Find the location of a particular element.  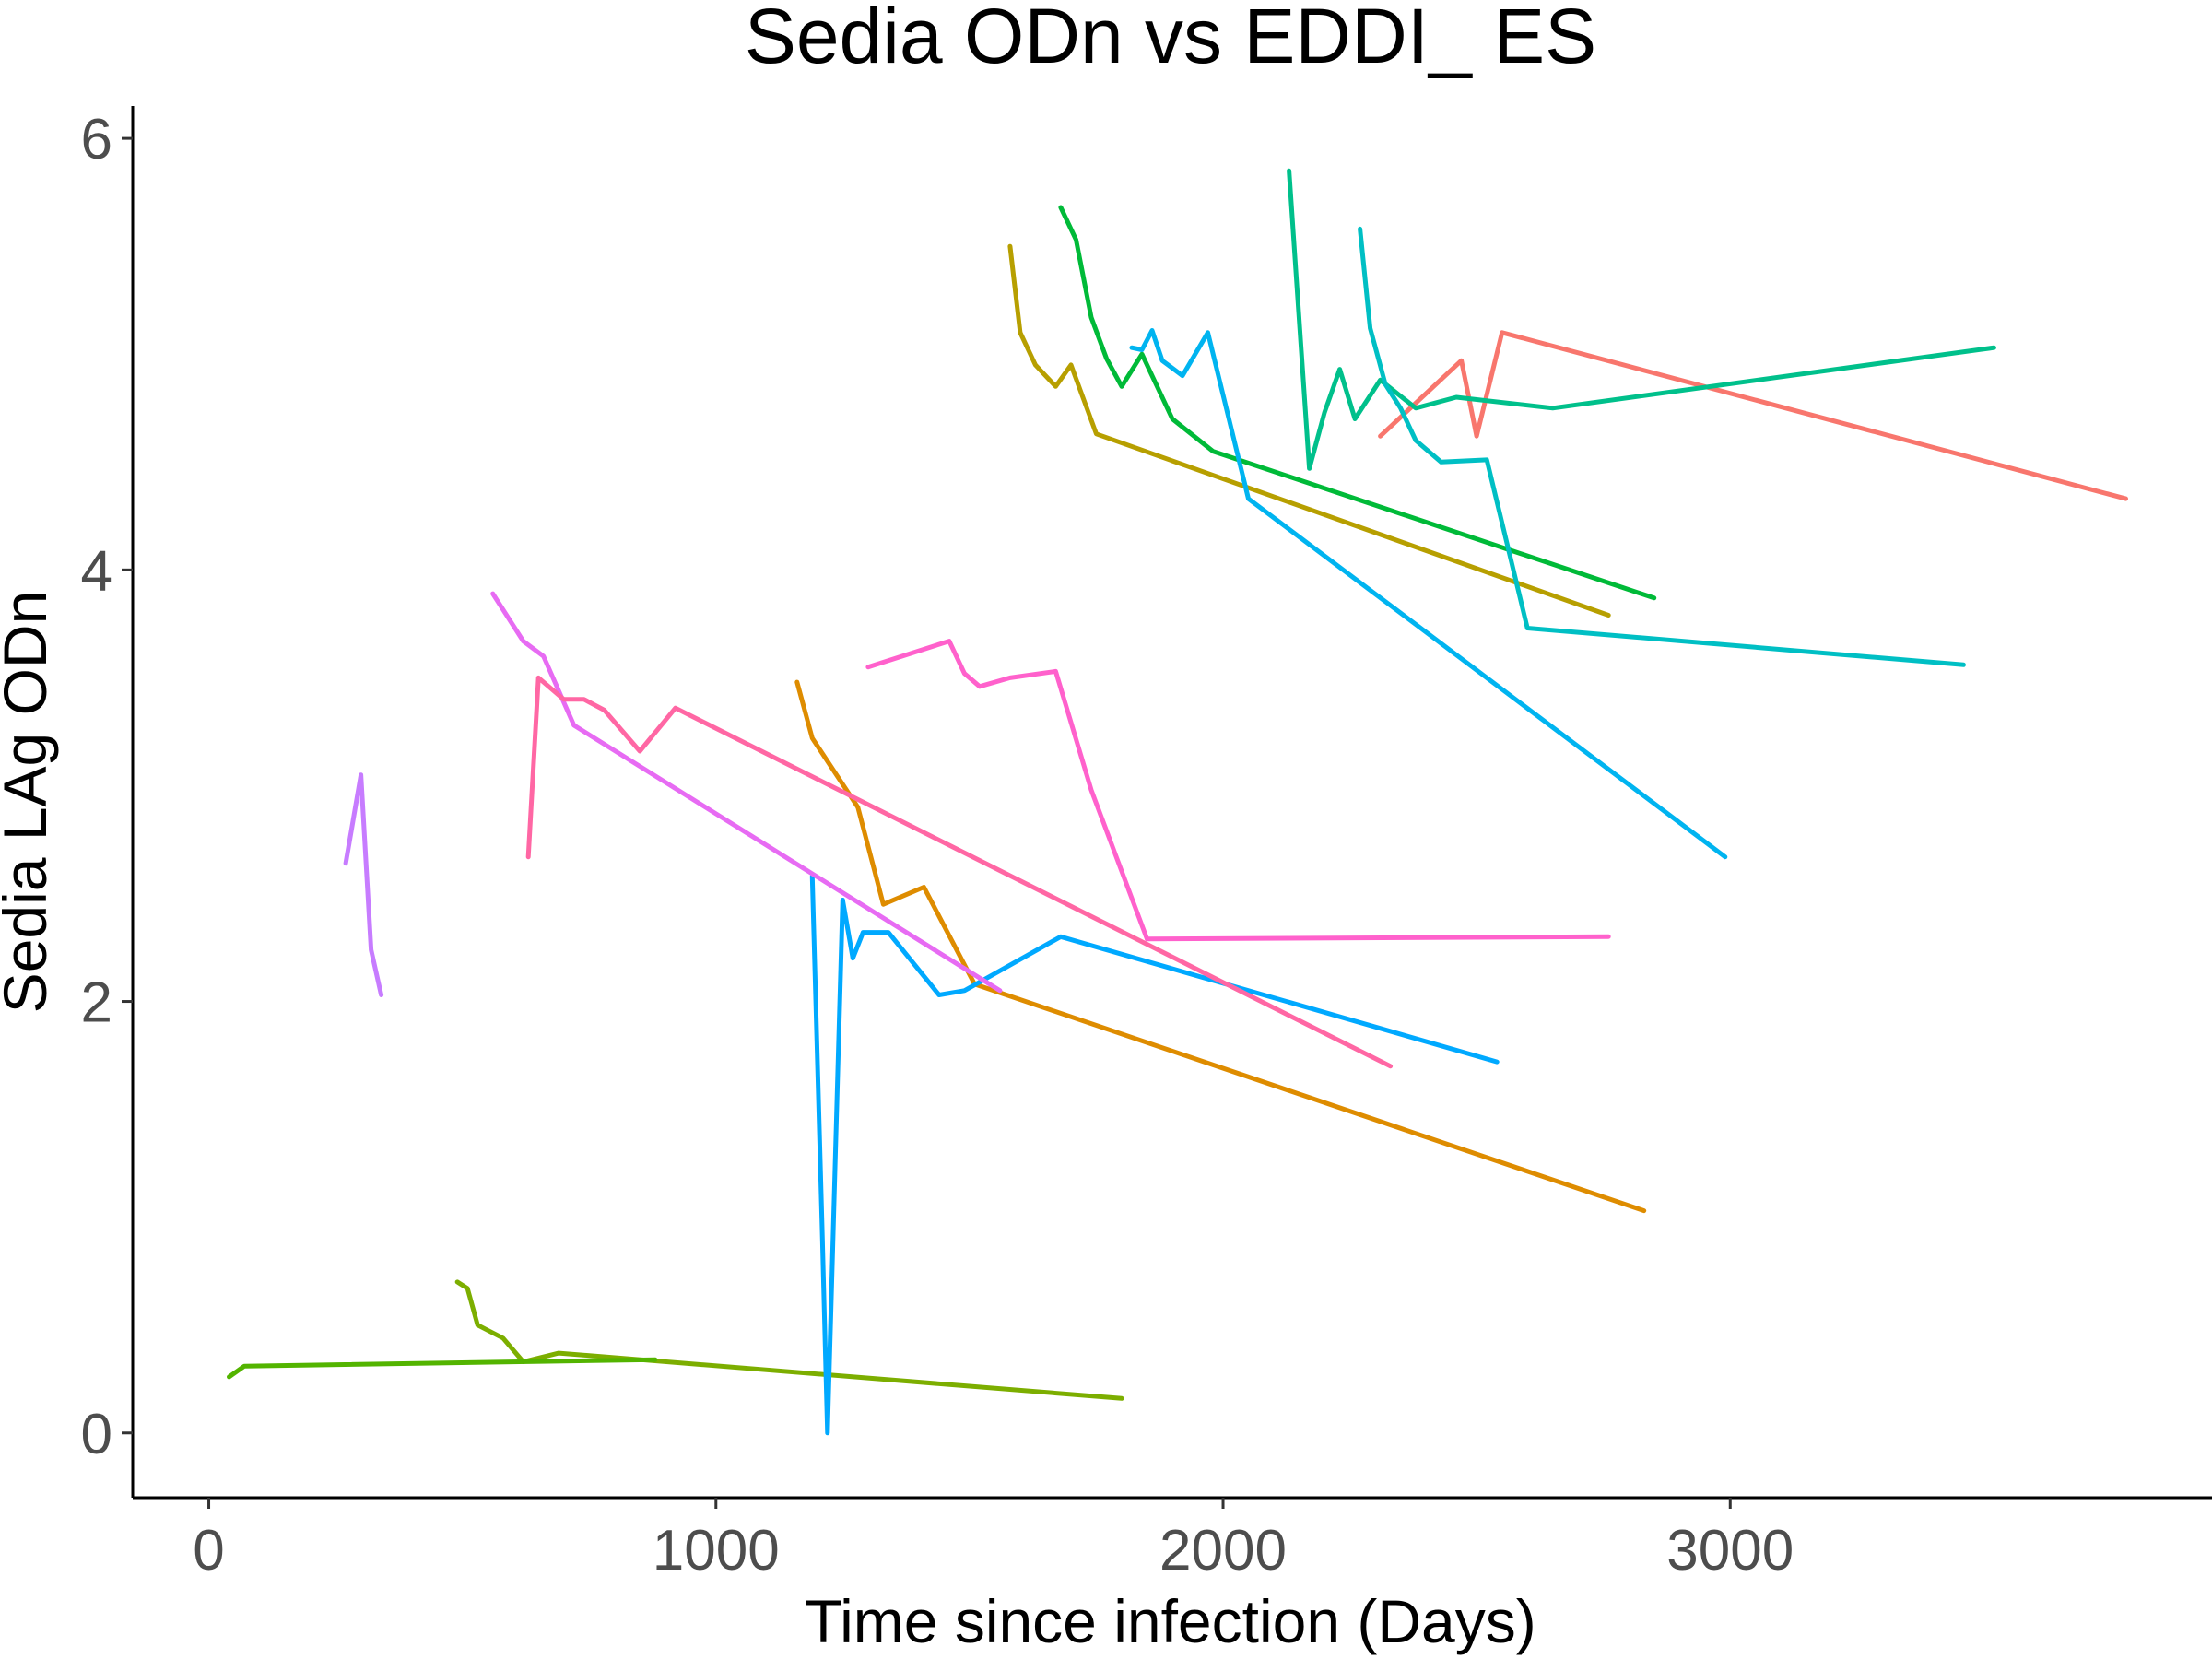

y-tick-label: 0 is located at coordinates (96, 1434).